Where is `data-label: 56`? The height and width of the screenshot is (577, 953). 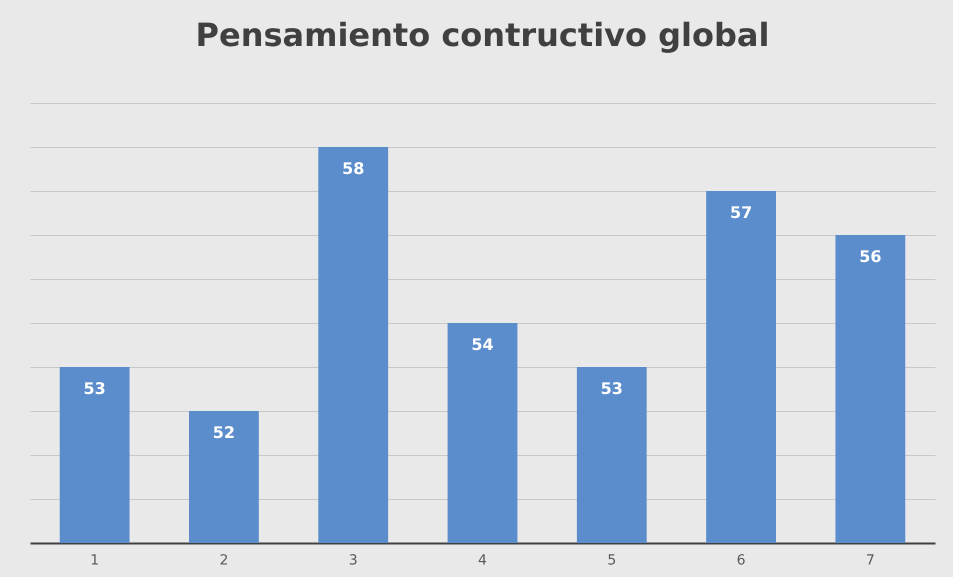 data-label: 56 is located at coordinates (870, 256).